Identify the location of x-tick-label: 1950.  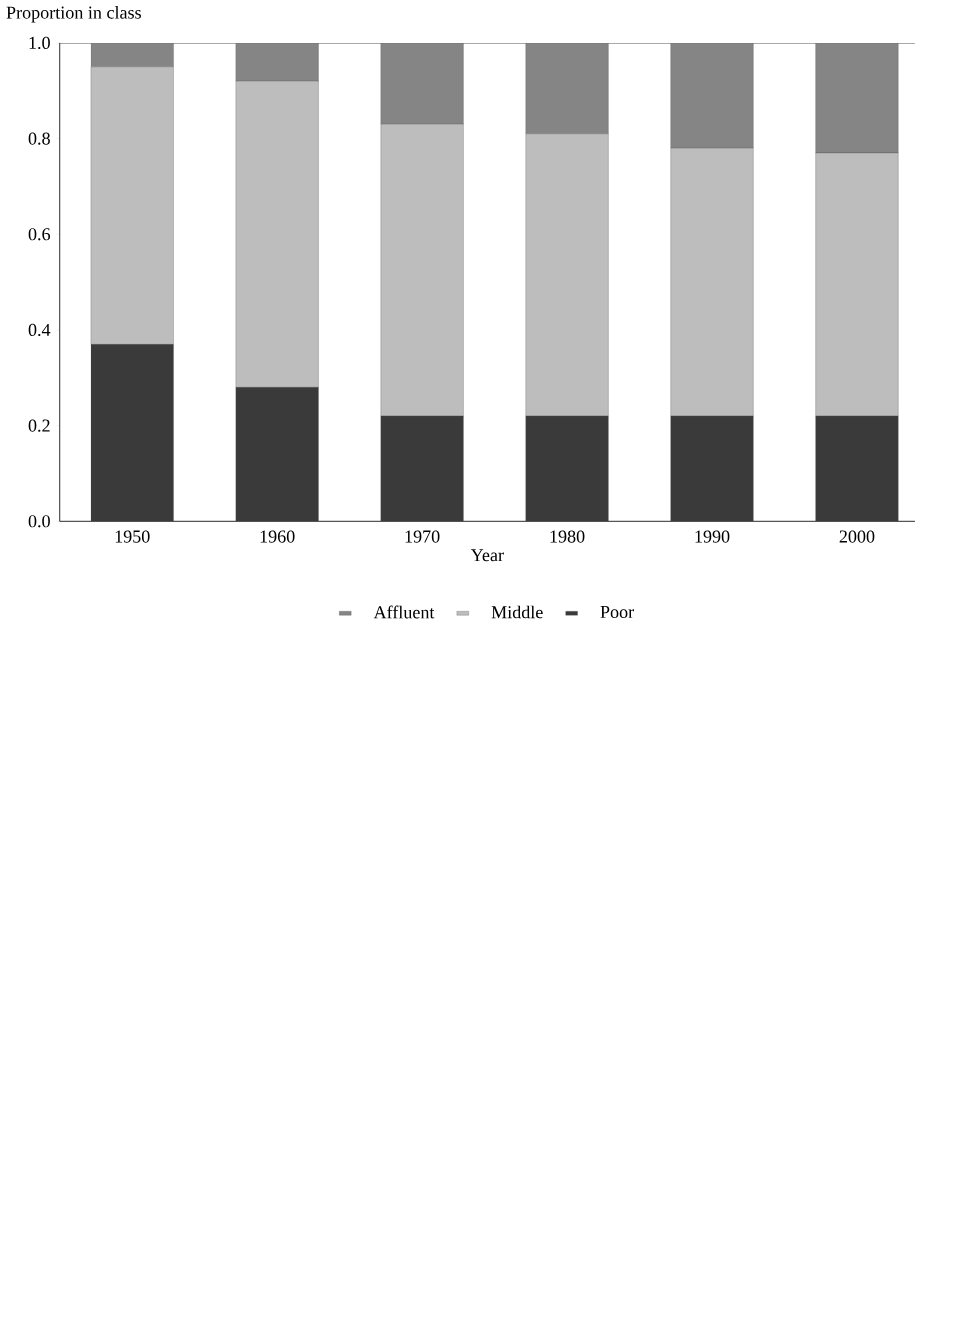
(132, 536).